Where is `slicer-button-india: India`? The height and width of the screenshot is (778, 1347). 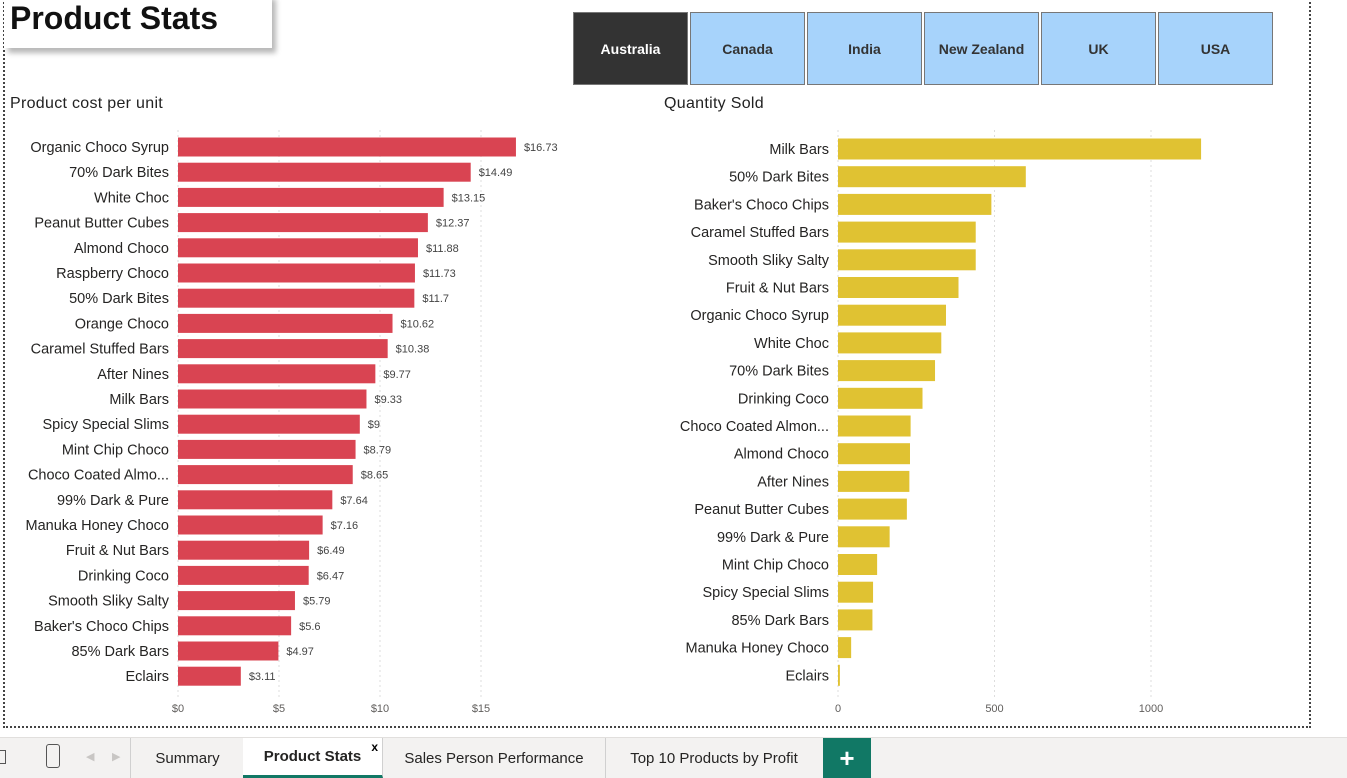 slicer-button-india: India is located at coordinates (864, 48).